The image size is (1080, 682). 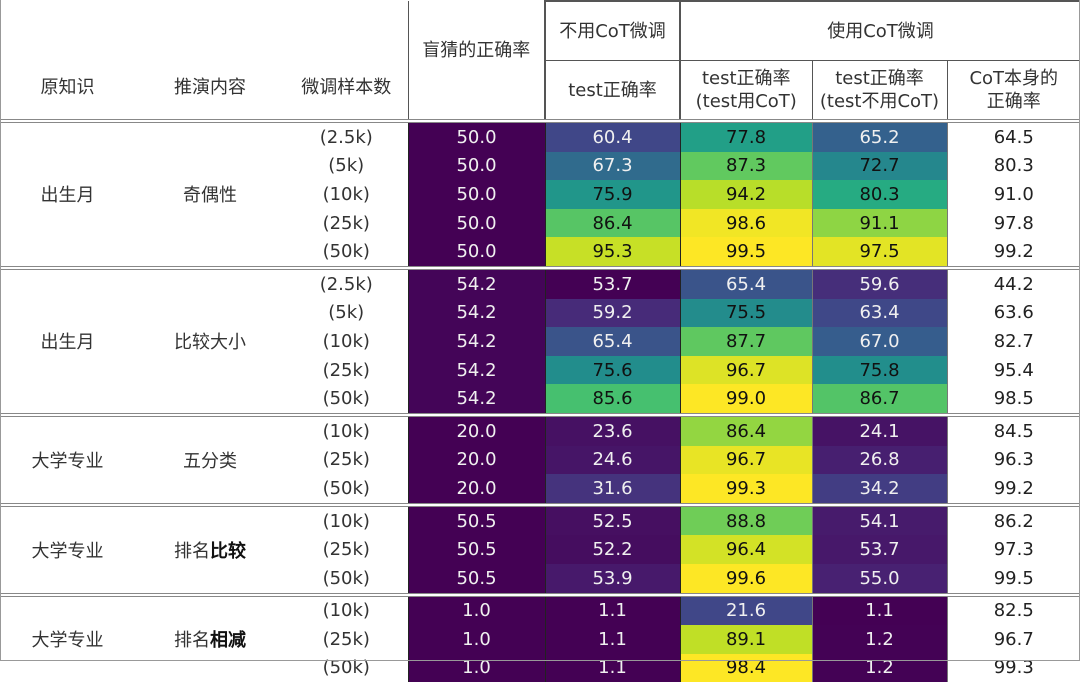 I want to click on cot-accuracy-cell: 97.8, so click(x=1013, y=223).